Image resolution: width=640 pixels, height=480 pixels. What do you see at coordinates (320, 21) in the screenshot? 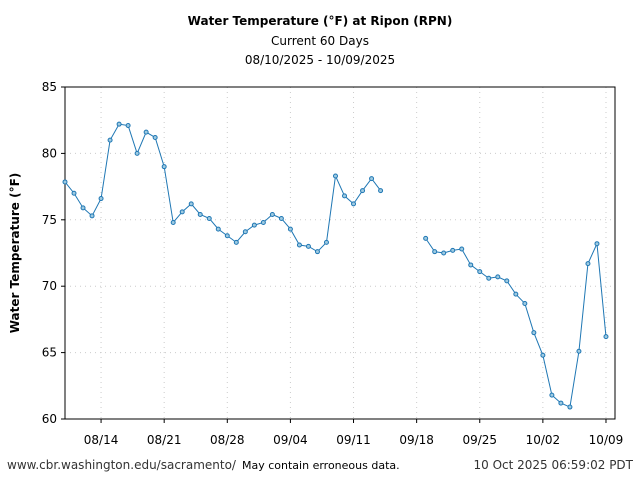
I see `chart-title: Water Temperature (°F) at Ripon (RPN)` at bounding box center [320, 21].